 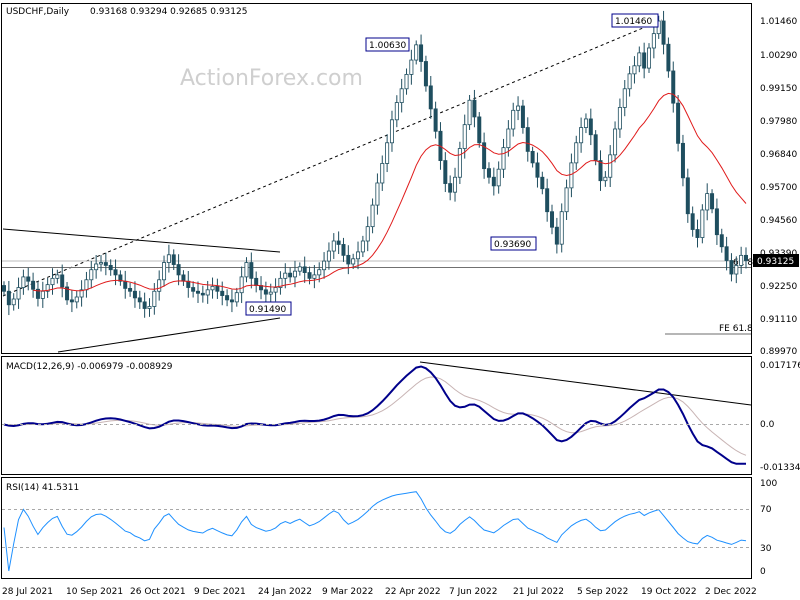 I want to click on rsi-group, so click(x=375, y=531).